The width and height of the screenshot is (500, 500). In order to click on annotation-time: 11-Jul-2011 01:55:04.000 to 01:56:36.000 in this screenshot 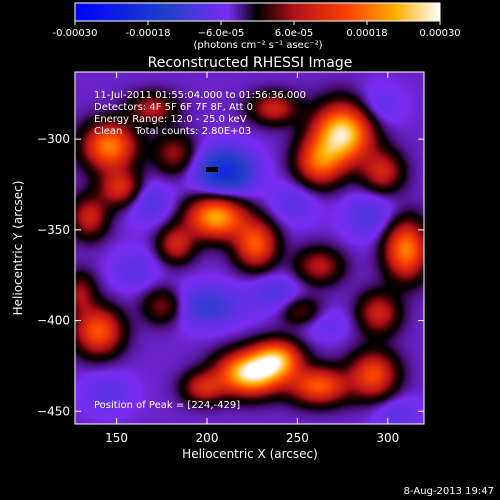, I will do `click(200, 95)`.